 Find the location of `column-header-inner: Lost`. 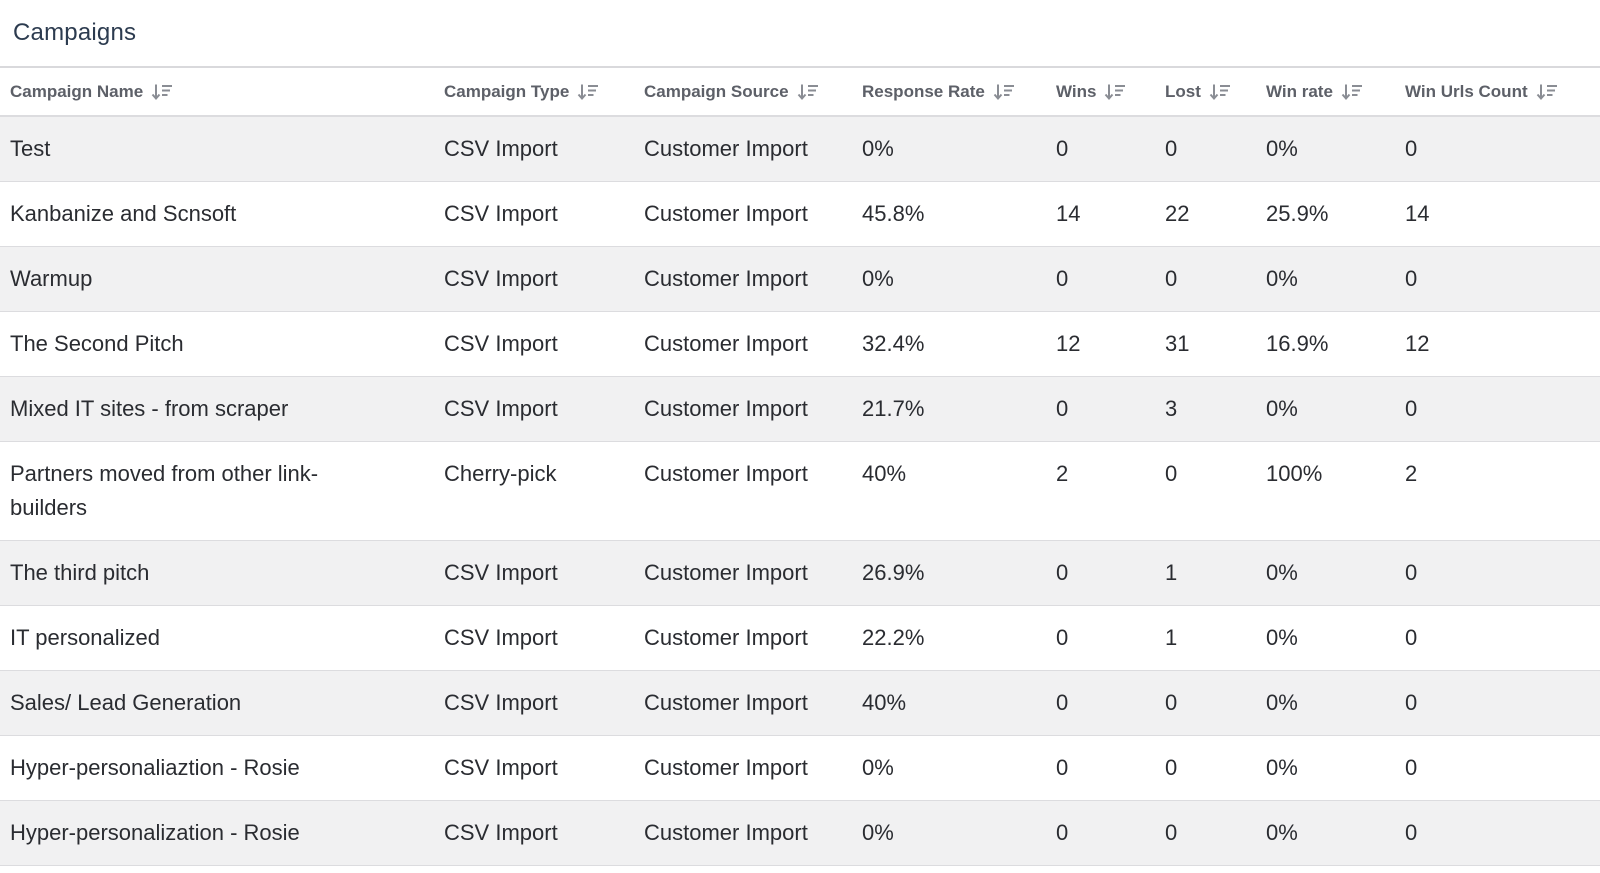

column-header-inner: Lost is located at coordinates (1198, 92).